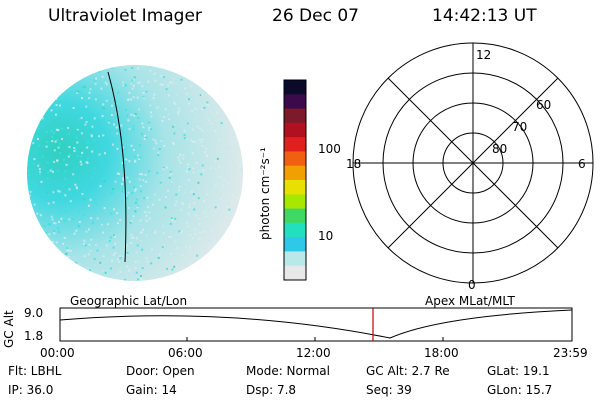  I want to click on timeline-xtick-2359: 23:59, so click(570, 353).